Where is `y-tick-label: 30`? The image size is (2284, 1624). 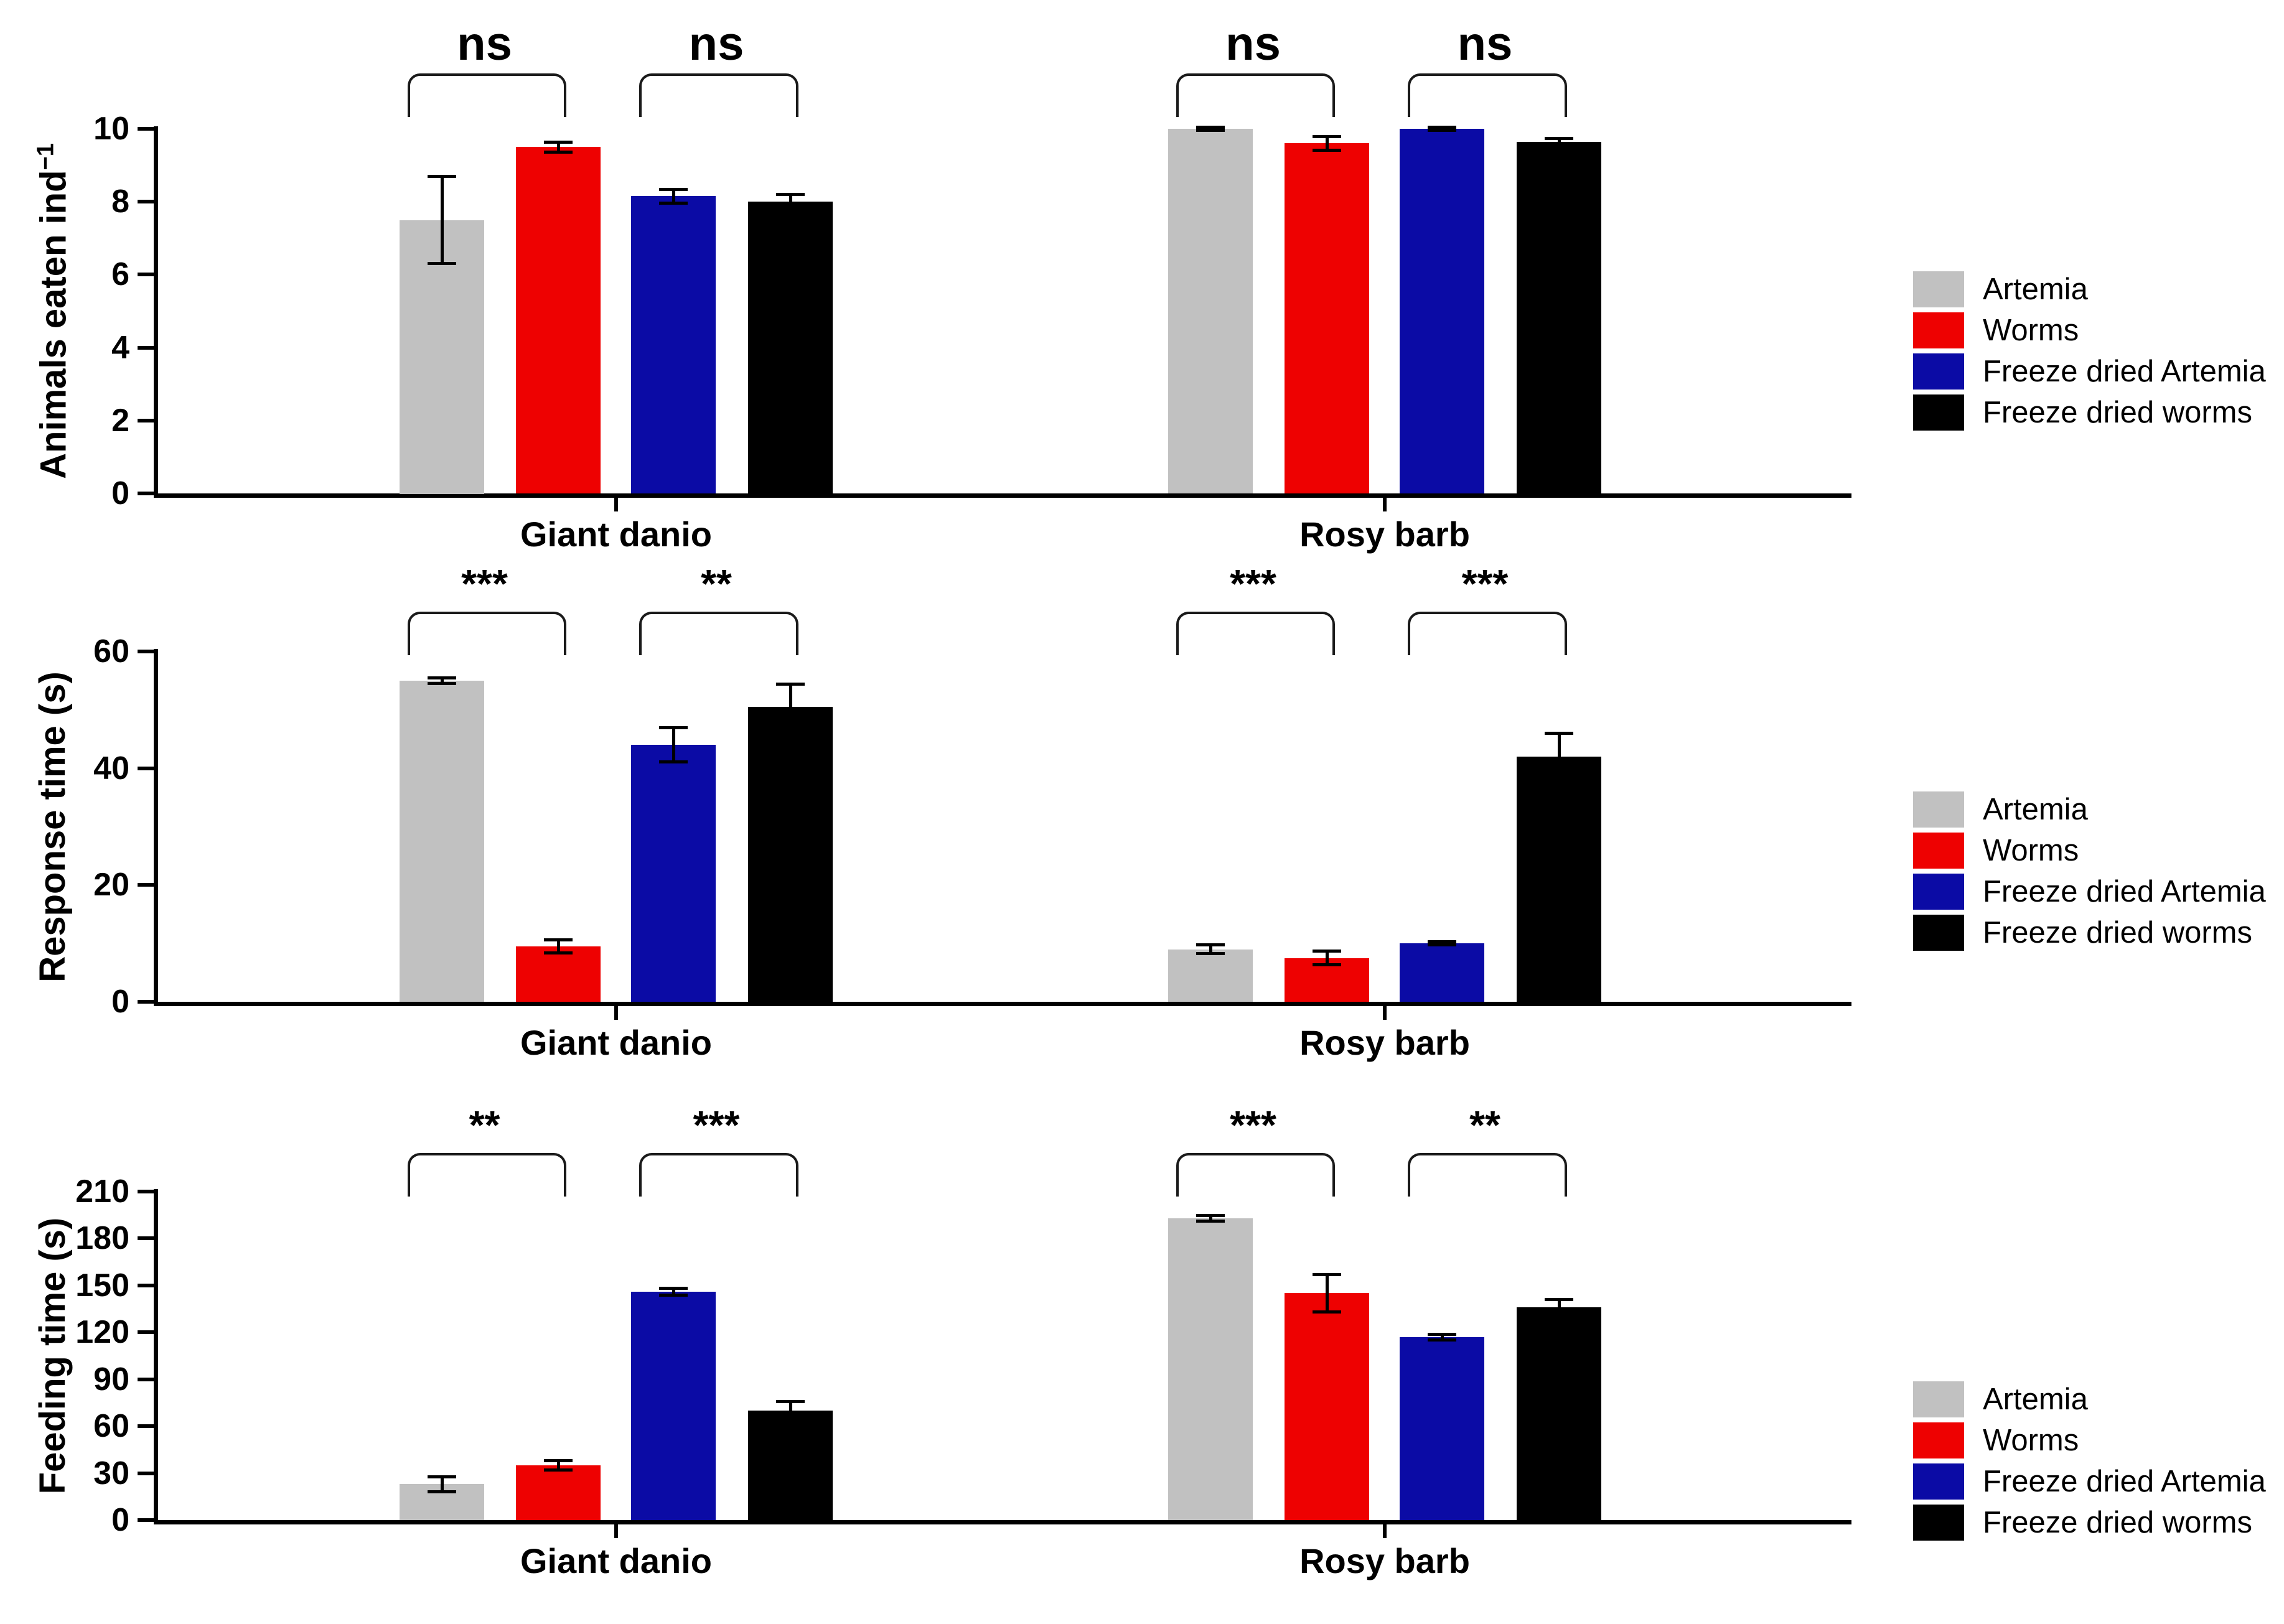 y-tick-label: 30 is located at coordinates (111, 1473).